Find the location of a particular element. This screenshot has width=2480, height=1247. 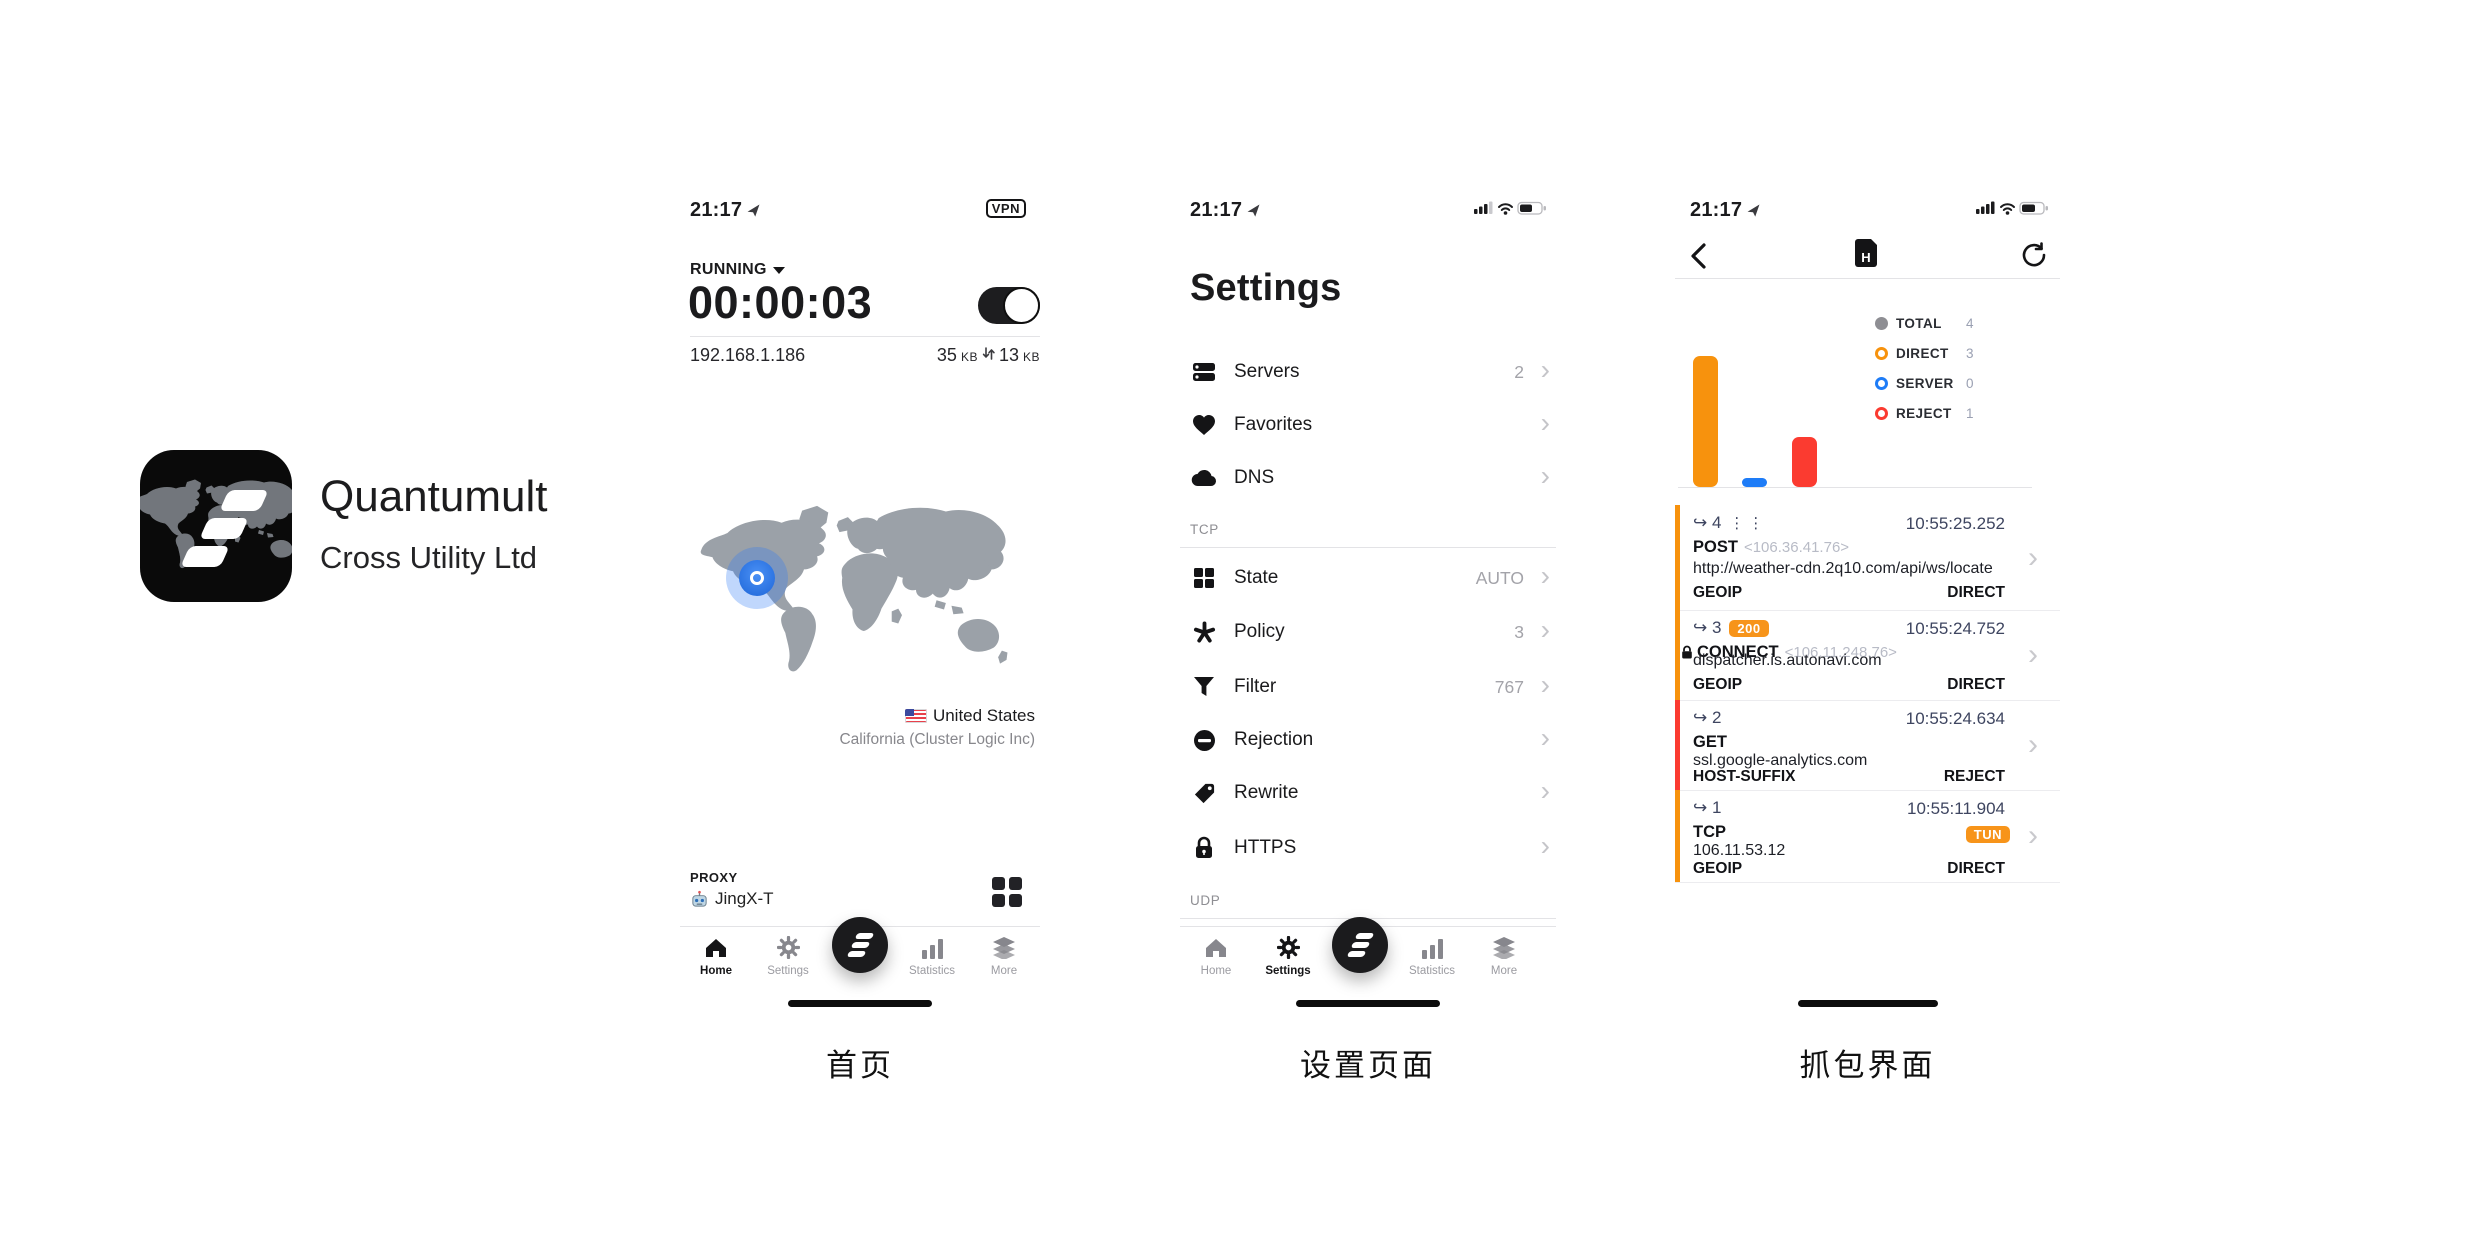

app-company: Cross Utility Ltd is located at coordinates (429, 557).